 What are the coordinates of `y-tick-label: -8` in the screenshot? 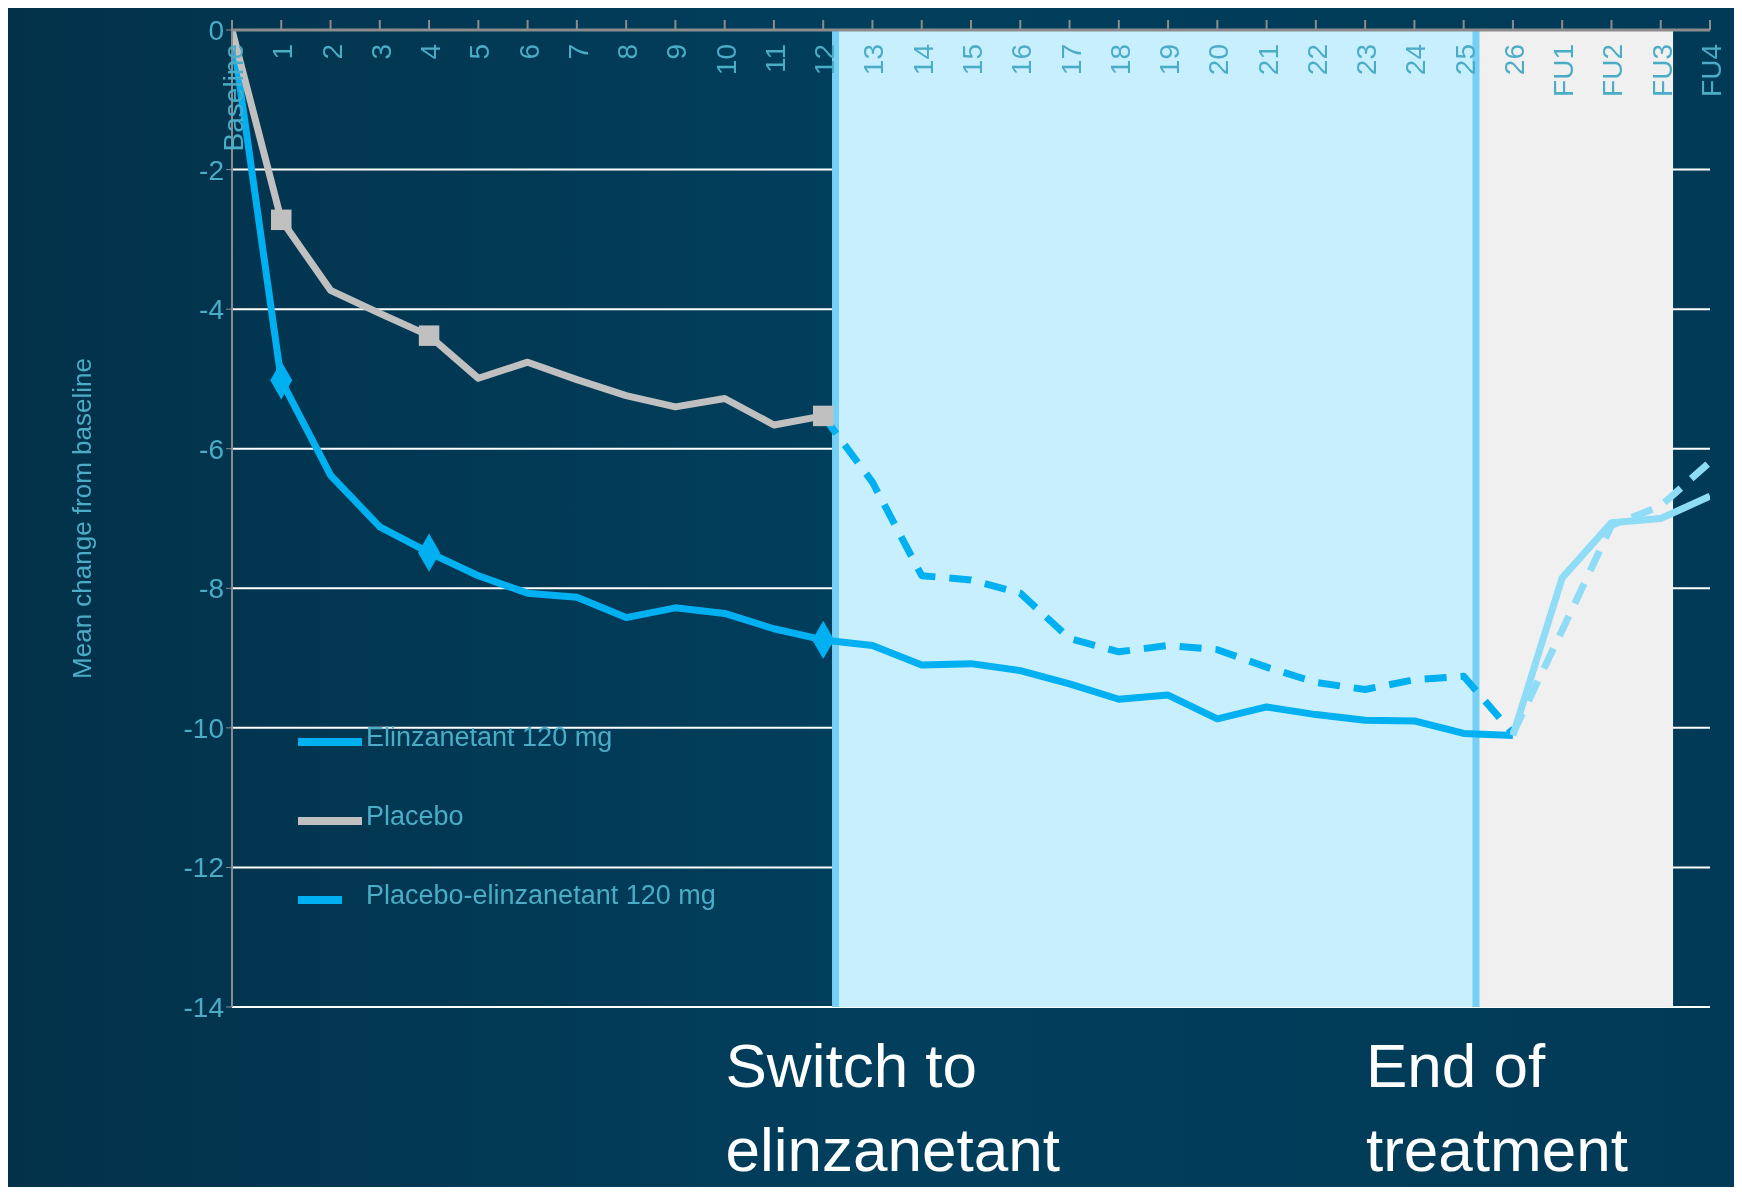 It's located at (211, 589).